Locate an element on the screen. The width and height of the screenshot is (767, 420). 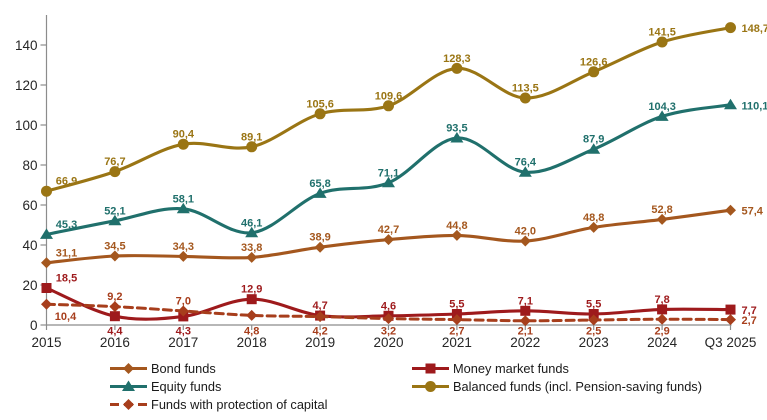
equity-value-label: 45,3 is located at coordinates (66, 225).